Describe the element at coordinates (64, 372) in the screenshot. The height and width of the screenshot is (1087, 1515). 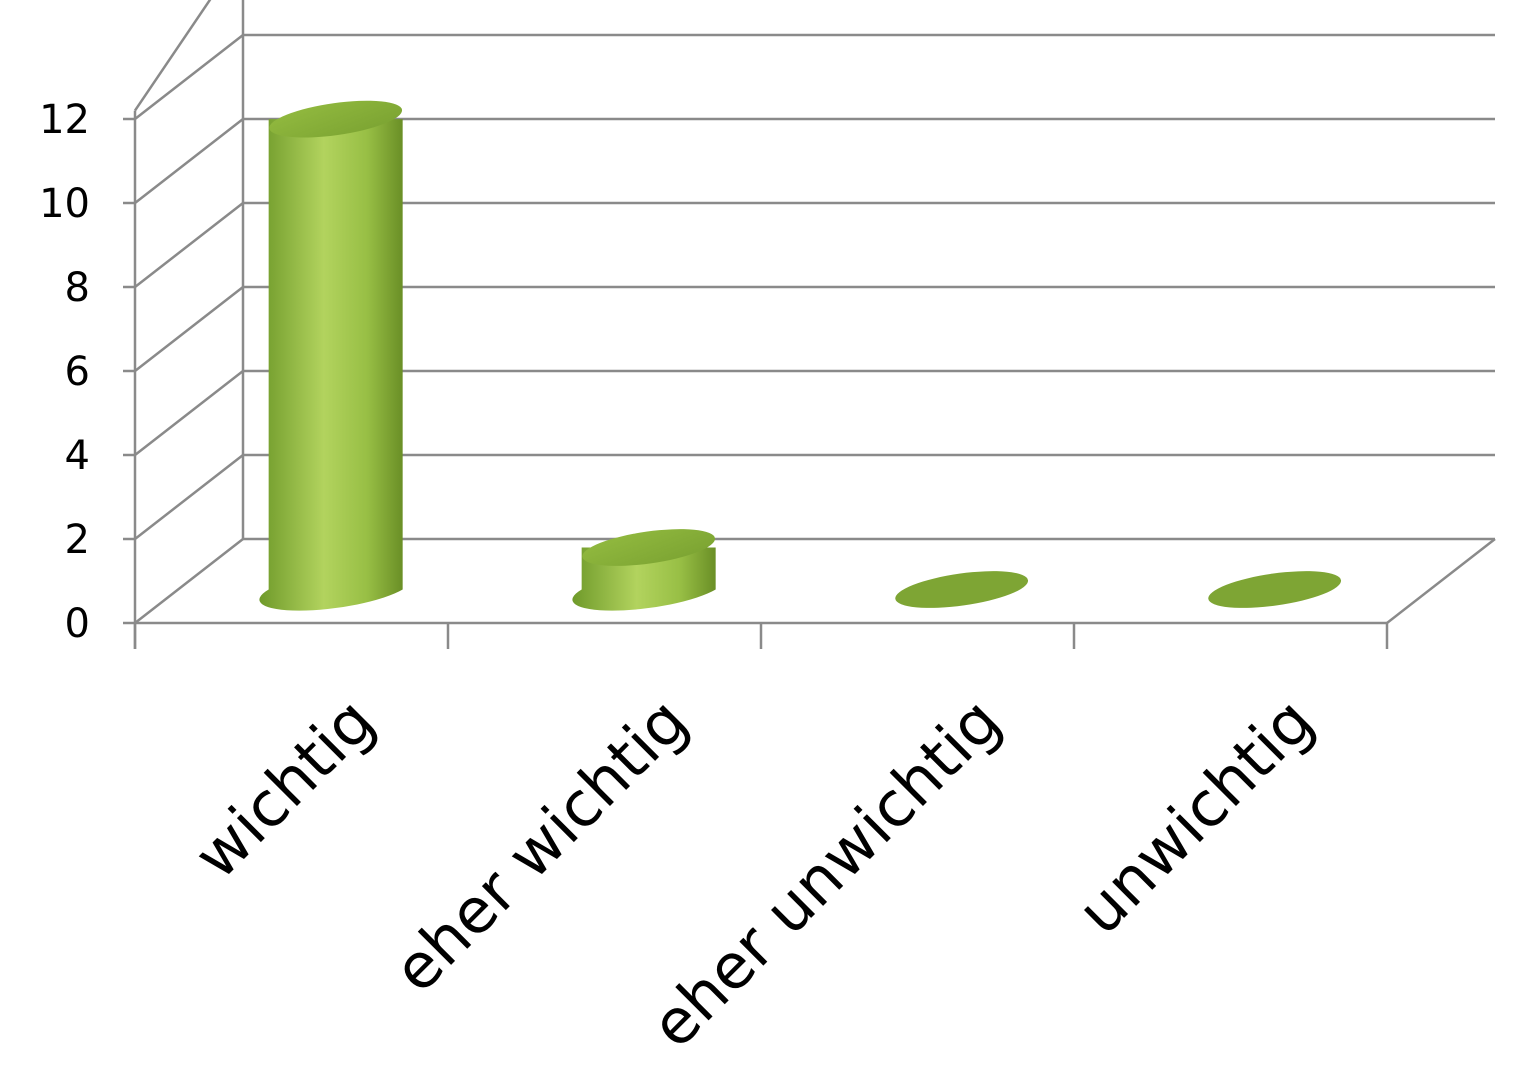
I see `y-tick-labels: 0 2 4 6 8 10 12` at that location.